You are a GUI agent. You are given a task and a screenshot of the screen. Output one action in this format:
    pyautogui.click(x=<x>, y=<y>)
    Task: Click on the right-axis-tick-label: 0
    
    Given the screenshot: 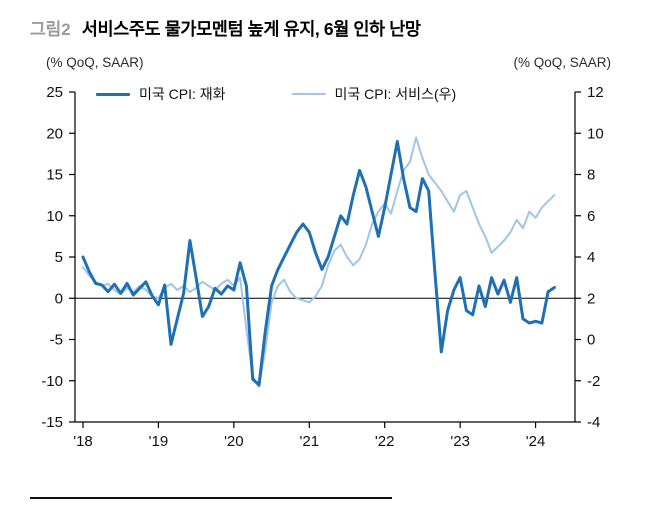 What is the action you would take?
    pyautogui.click(x=591, y=340)
    